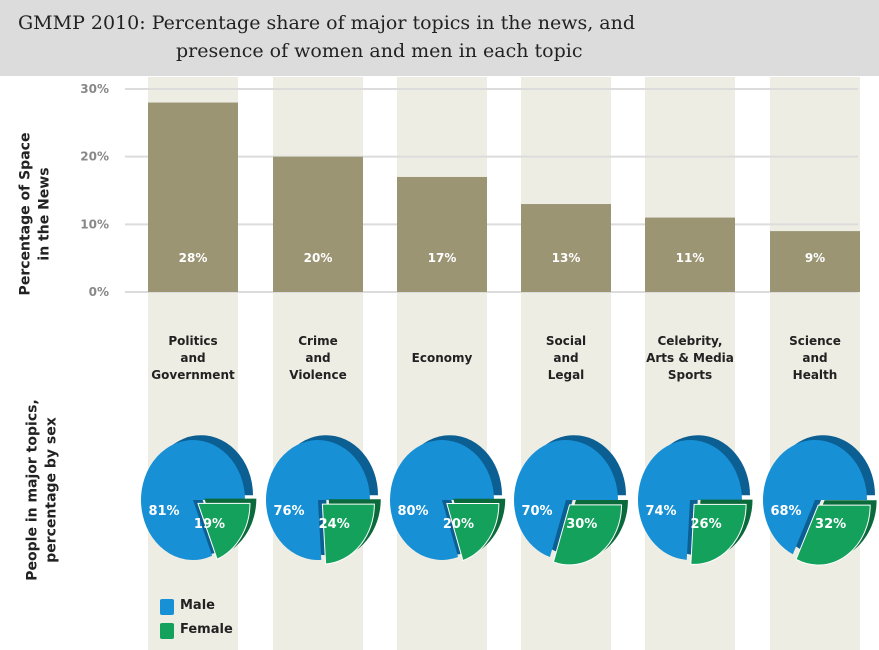  What do you see at coordinates (94, 224) in the screenshot?
I see `y-tick-label: 10%` at bounding box center [94, 224].